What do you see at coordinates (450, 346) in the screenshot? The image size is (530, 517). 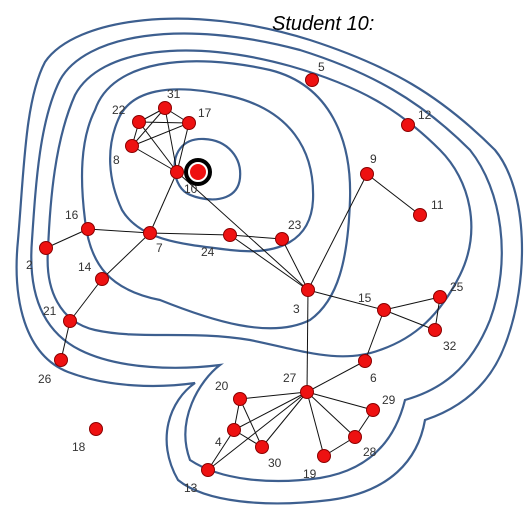 I see `node-label-32: 32` at bounding box center [450, 346].